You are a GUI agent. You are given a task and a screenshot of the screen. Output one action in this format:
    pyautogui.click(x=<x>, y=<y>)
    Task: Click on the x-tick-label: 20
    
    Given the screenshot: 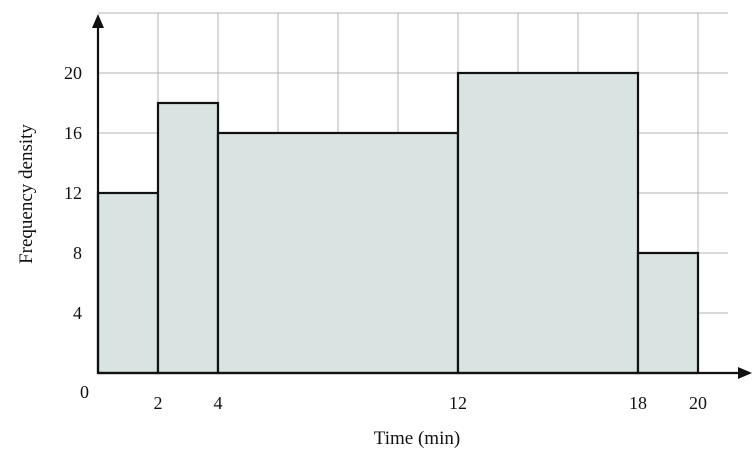 What is the action you would take?
    pyautogui.click(x=698, y=403)
    